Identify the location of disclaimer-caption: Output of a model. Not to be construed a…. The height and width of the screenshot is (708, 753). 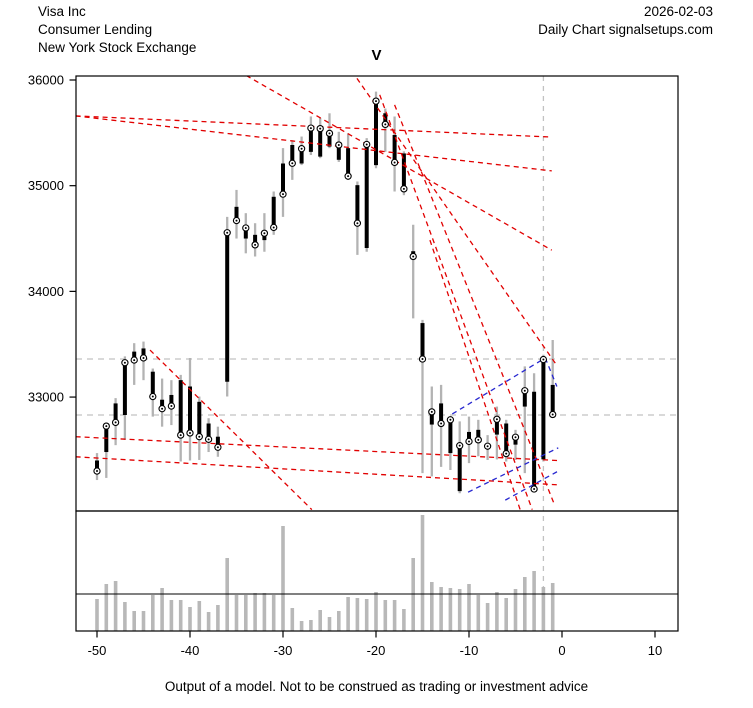
(376, 686).